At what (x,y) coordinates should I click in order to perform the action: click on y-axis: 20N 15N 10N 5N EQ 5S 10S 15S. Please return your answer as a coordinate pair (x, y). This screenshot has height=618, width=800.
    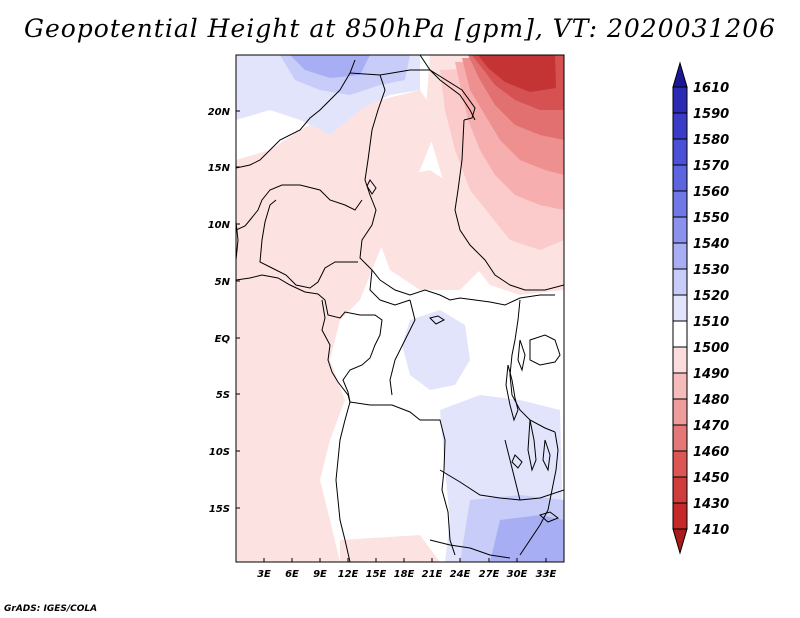
    Looking at the image, I should click on (224, 311).